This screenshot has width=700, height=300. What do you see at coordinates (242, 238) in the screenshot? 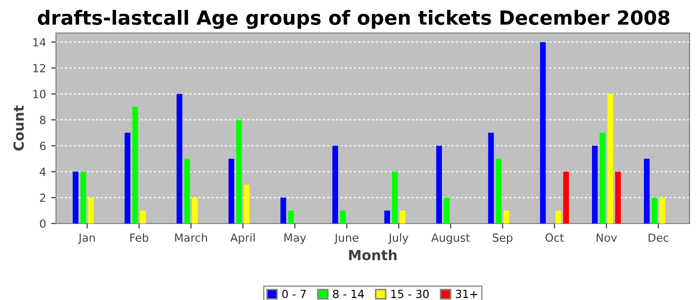
I see `x-tick-label: April` at bounding box center [242, 238].